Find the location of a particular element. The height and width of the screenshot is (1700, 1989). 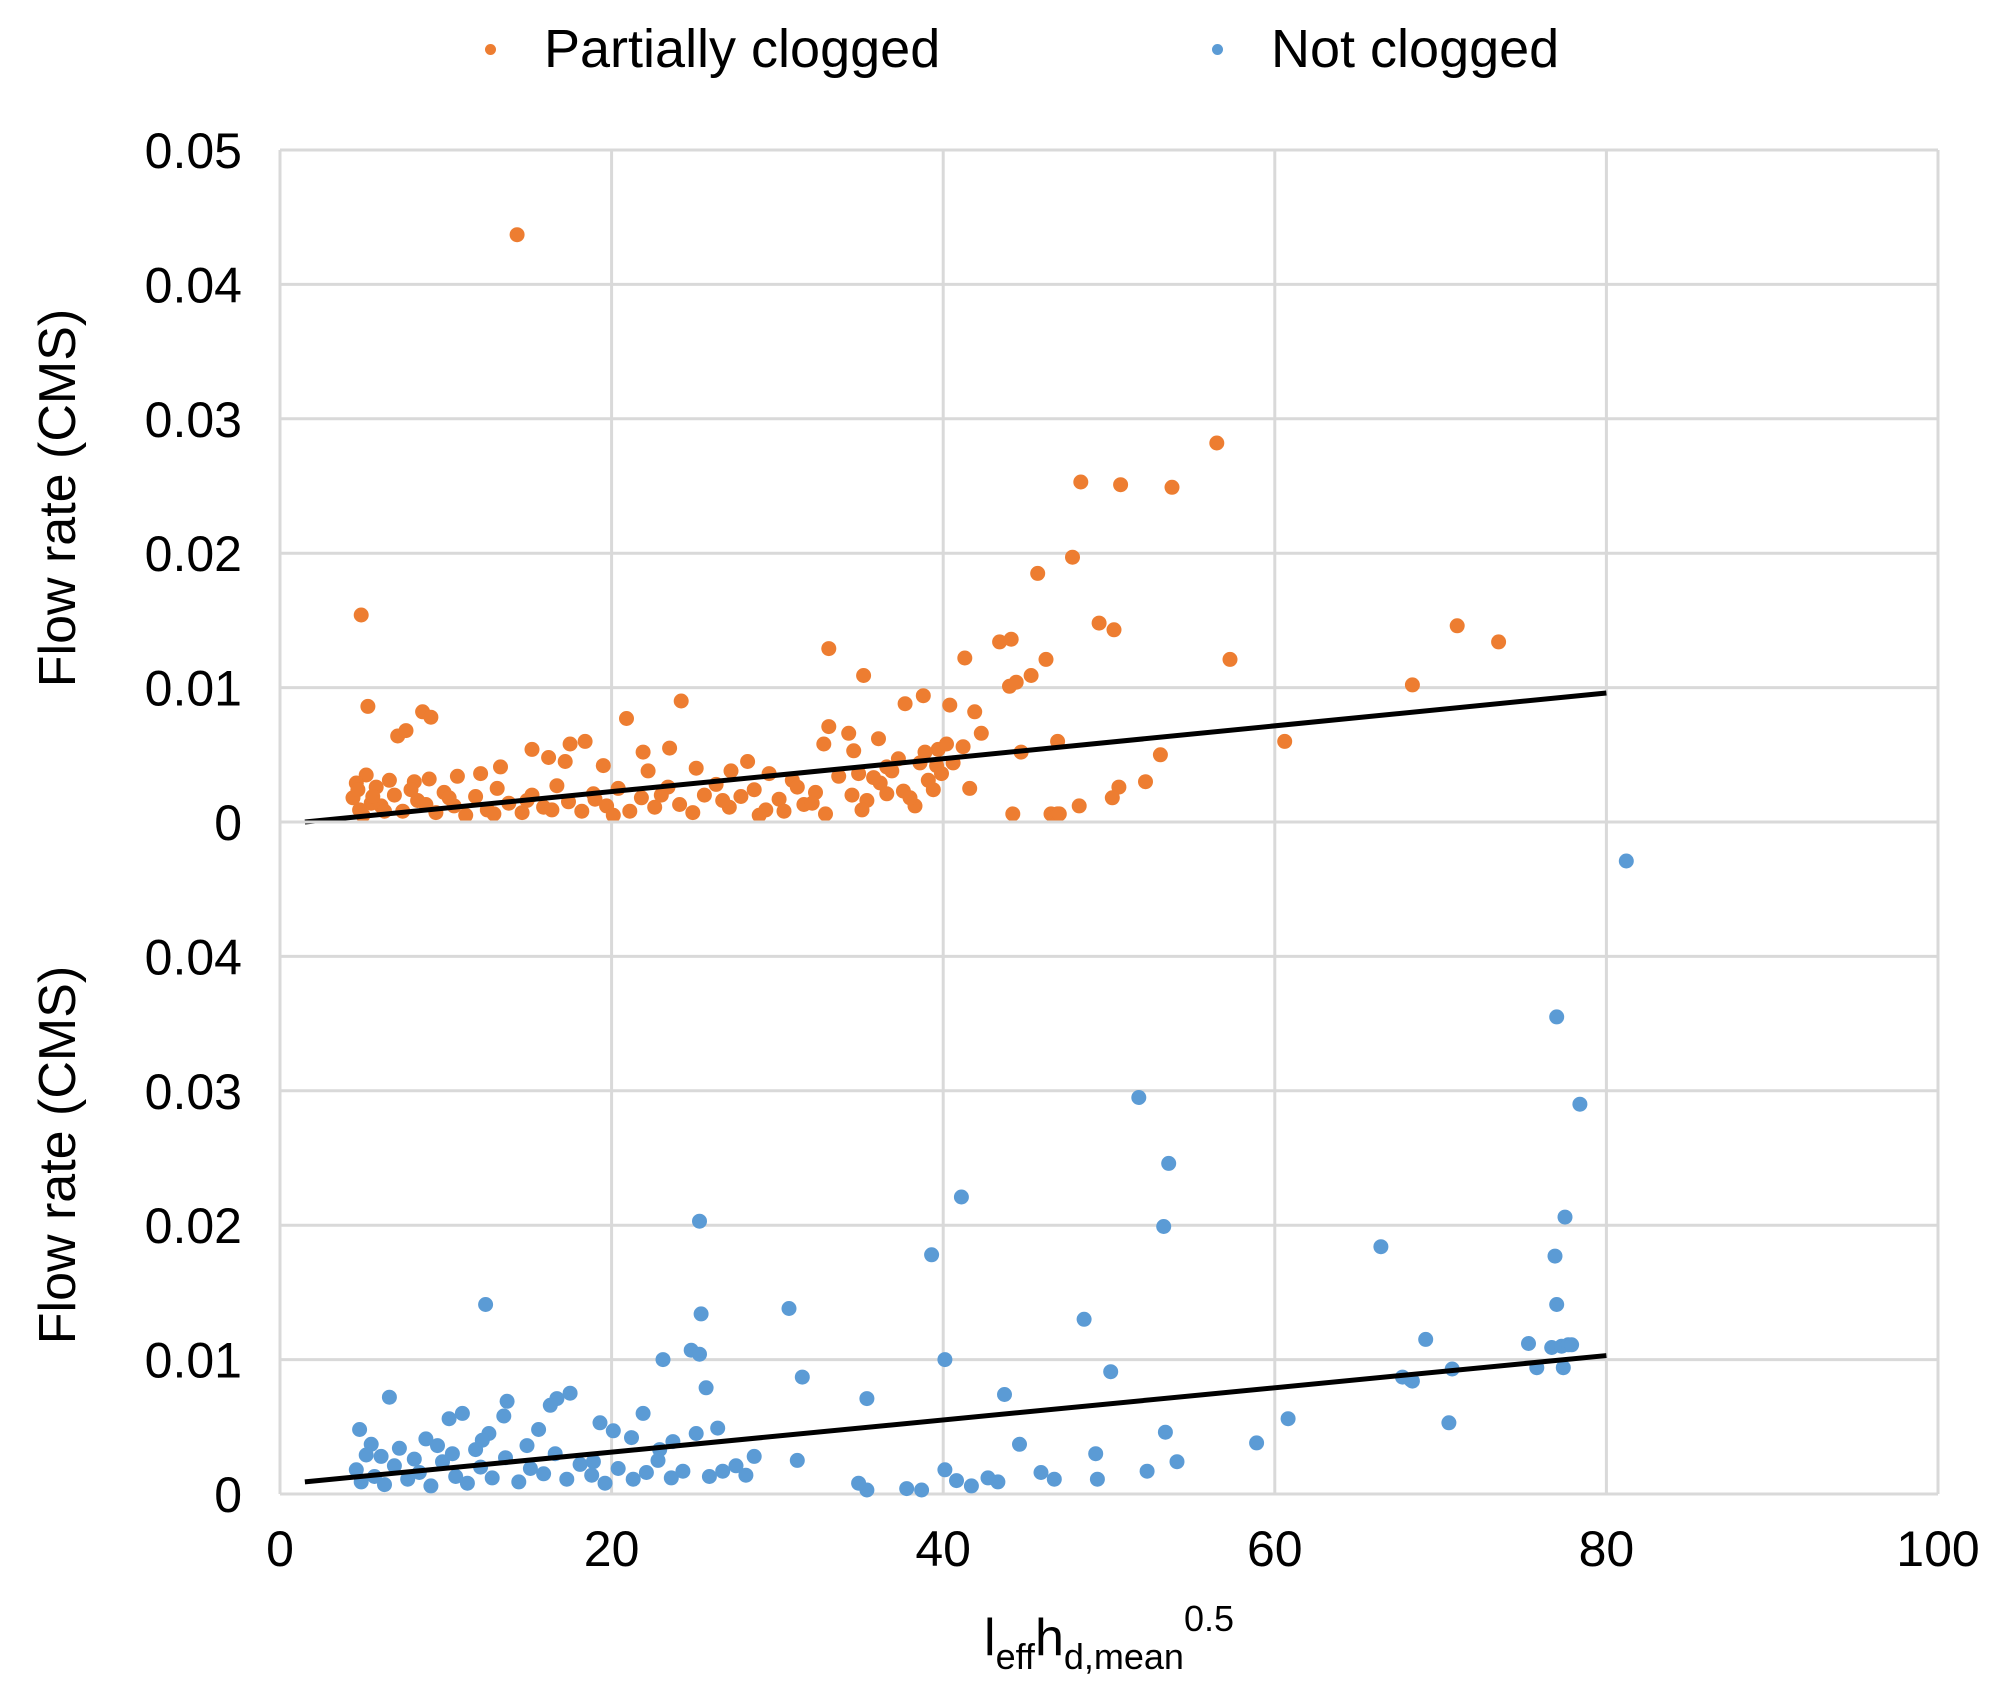

x-tick-label: 60 is located at coordinates (1275, 1549).